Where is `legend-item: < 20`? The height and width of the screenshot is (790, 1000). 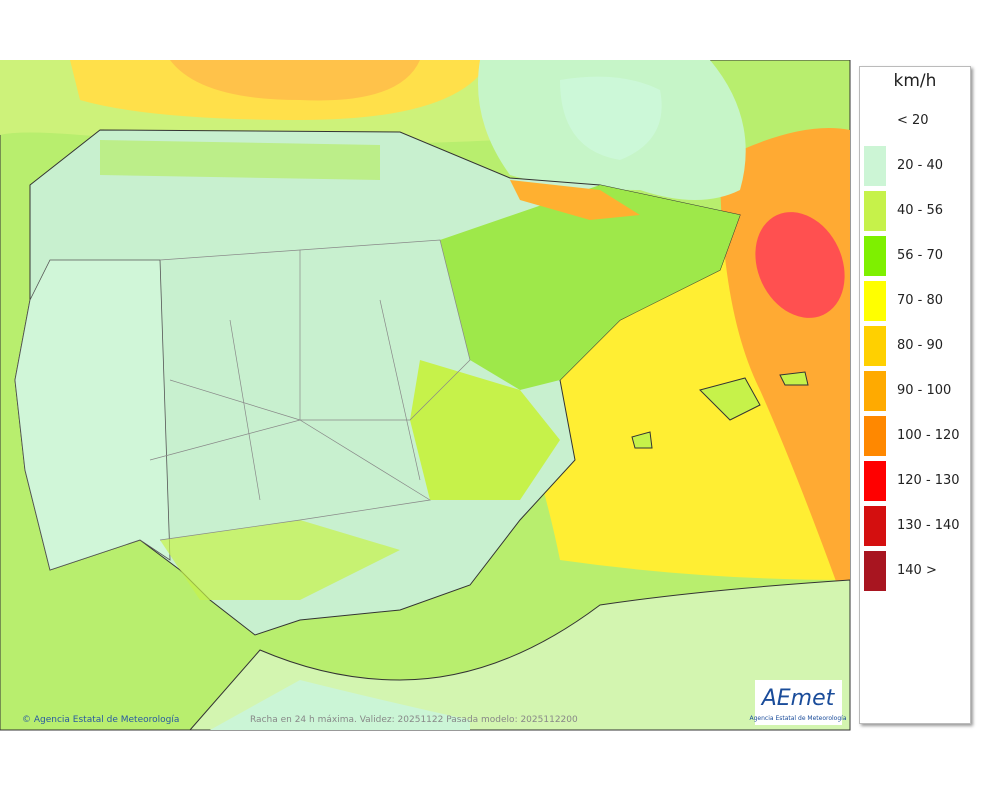 legend-item: < 20 is located at coordinates (916, 121).